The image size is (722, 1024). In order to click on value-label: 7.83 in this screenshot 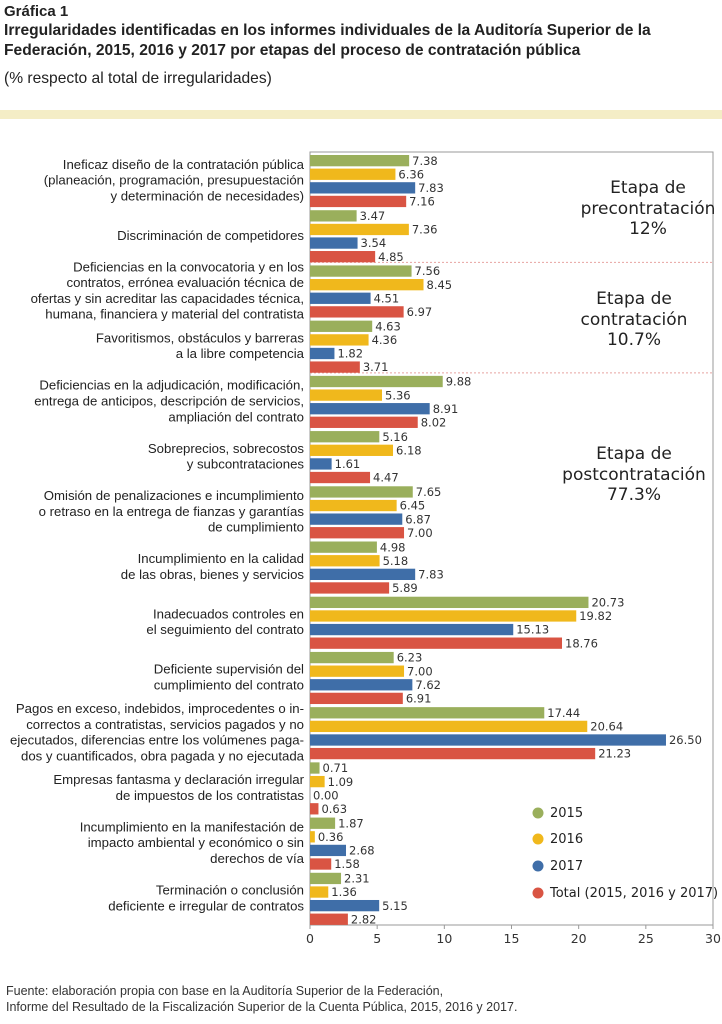, I will do `click(431, 575)`.